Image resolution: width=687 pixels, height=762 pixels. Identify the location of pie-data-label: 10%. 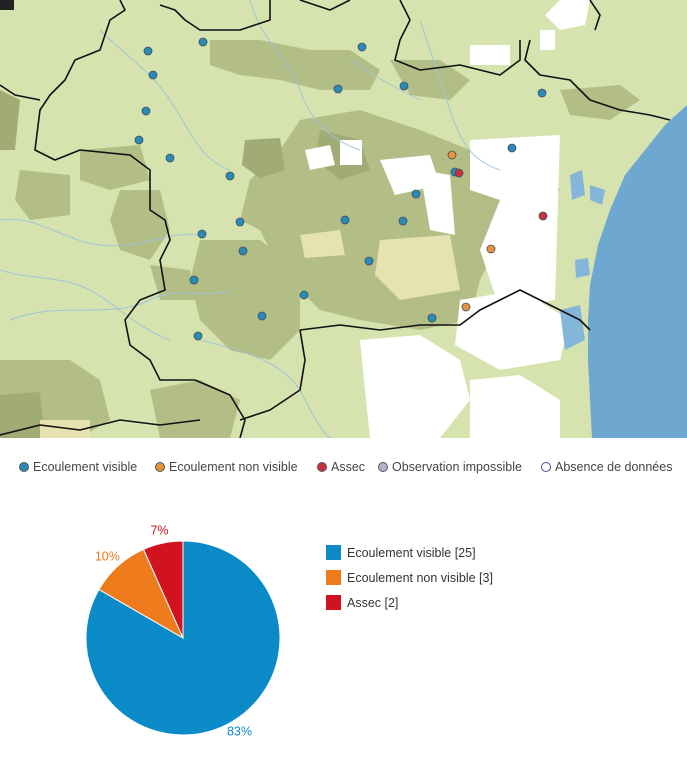
(107, 556).